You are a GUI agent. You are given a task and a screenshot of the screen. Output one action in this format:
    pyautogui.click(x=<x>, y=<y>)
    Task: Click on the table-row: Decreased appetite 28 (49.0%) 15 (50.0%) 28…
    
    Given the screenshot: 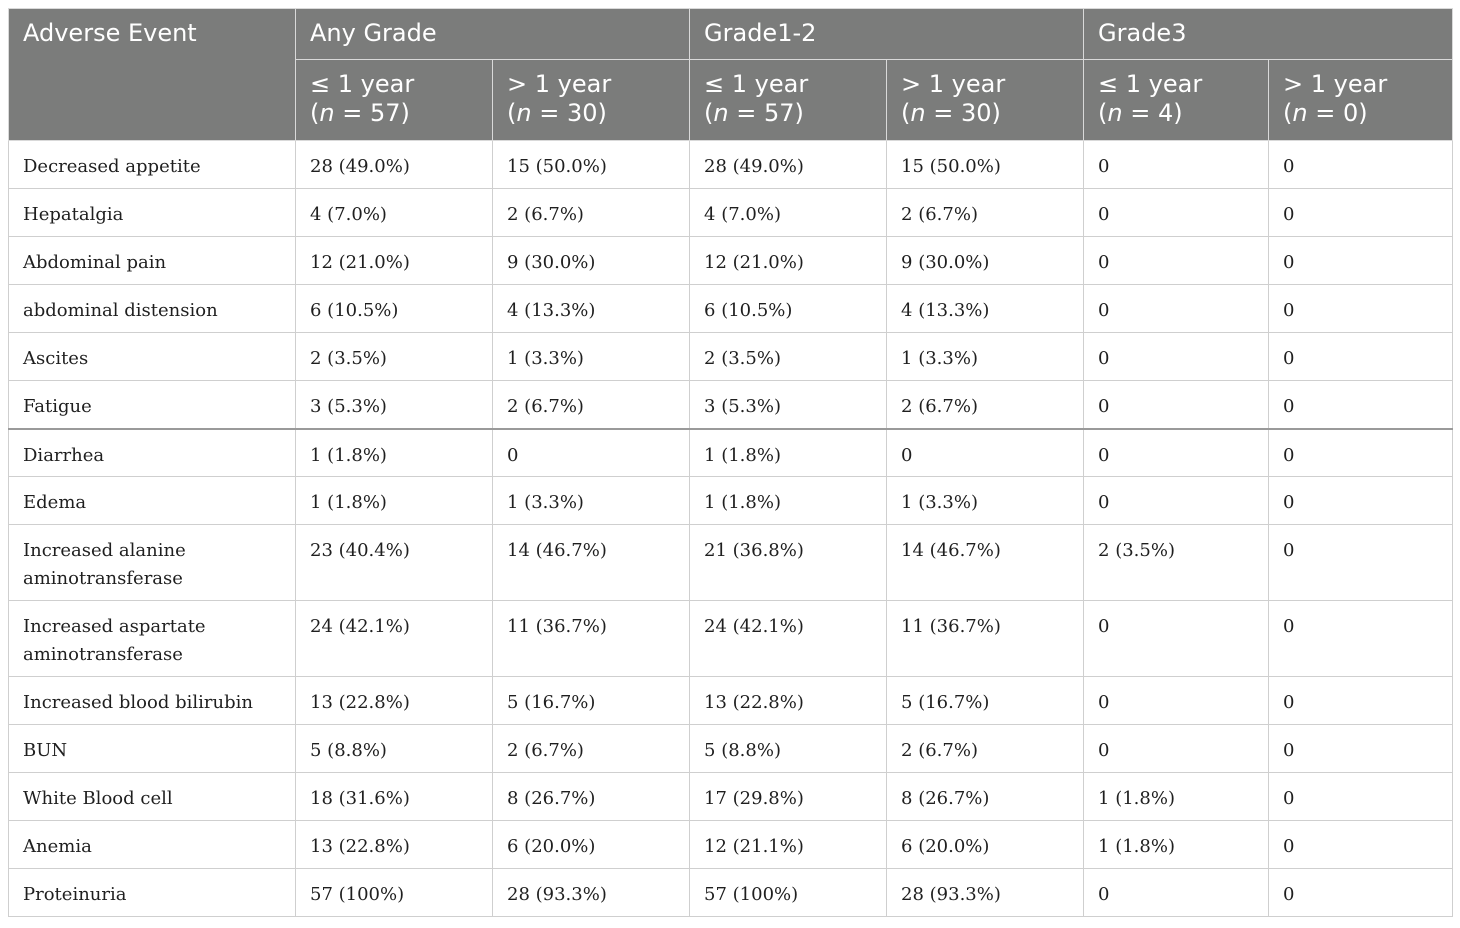 What is the action you would take?
    pyautogui.click(x=731, y=164)
    